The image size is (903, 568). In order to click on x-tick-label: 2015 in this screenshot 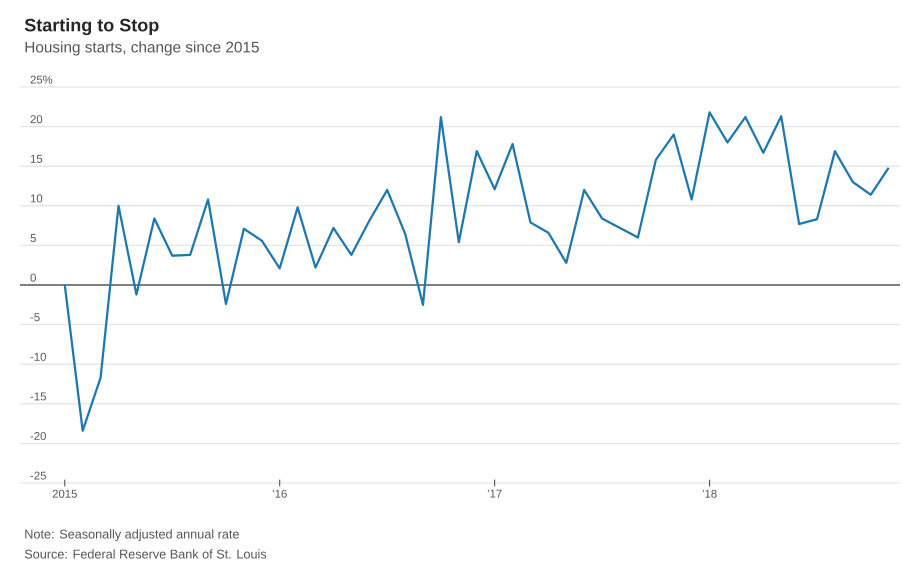, I will do `click(64, 494)`.